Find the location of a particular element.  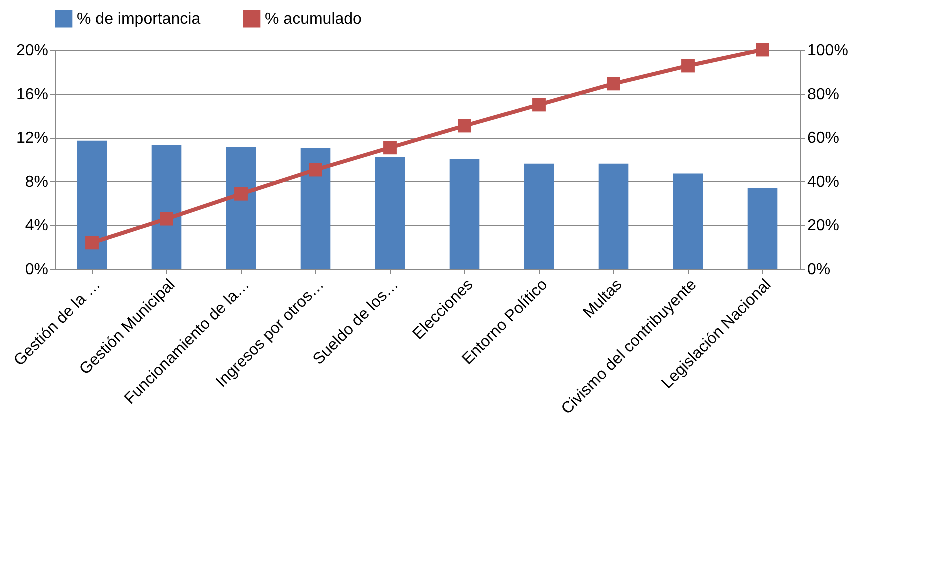

y-tick-label: 16% is located at coordinates (32, 95).